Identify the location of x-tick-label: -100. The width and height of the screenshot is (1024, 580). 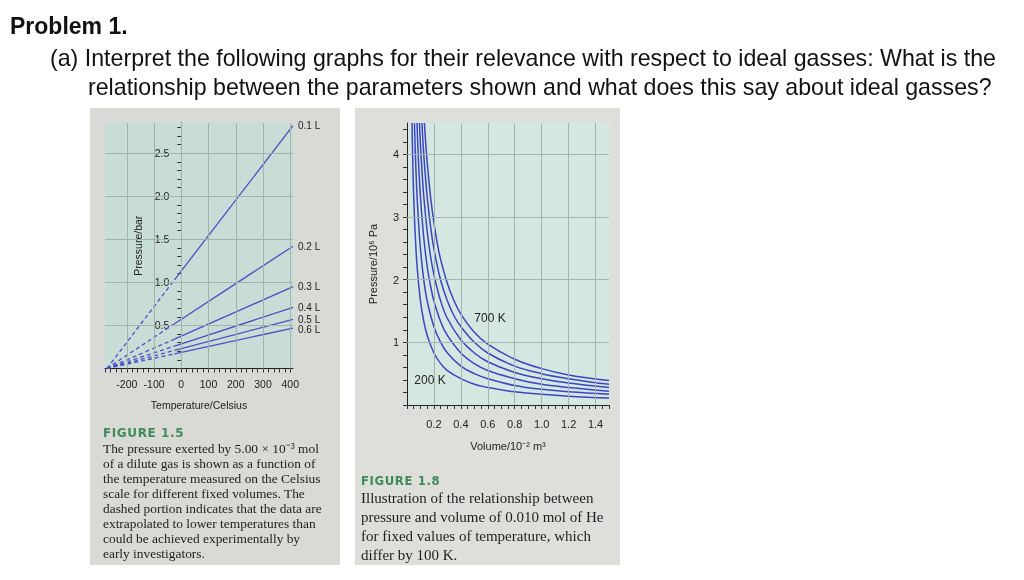
(154, 384).